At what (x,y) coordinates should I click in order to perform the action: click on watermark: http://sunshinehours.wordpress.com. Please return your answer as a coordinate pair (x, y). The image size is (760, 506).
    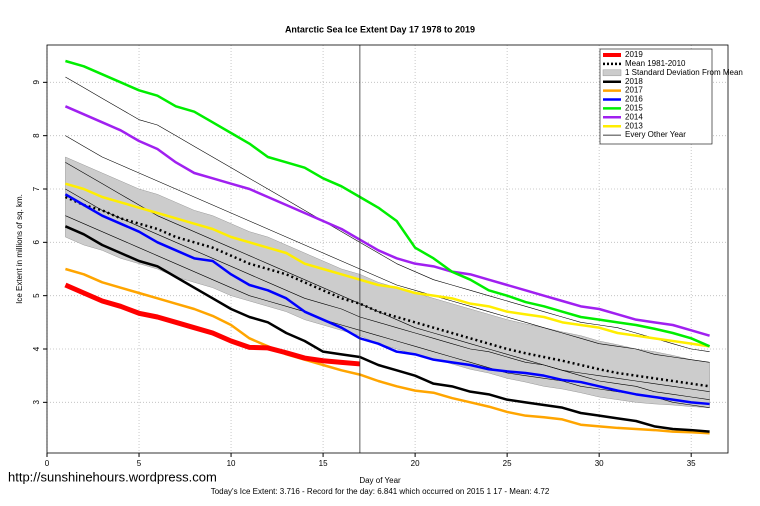
    Looking at the image, I should click on (112, 476).